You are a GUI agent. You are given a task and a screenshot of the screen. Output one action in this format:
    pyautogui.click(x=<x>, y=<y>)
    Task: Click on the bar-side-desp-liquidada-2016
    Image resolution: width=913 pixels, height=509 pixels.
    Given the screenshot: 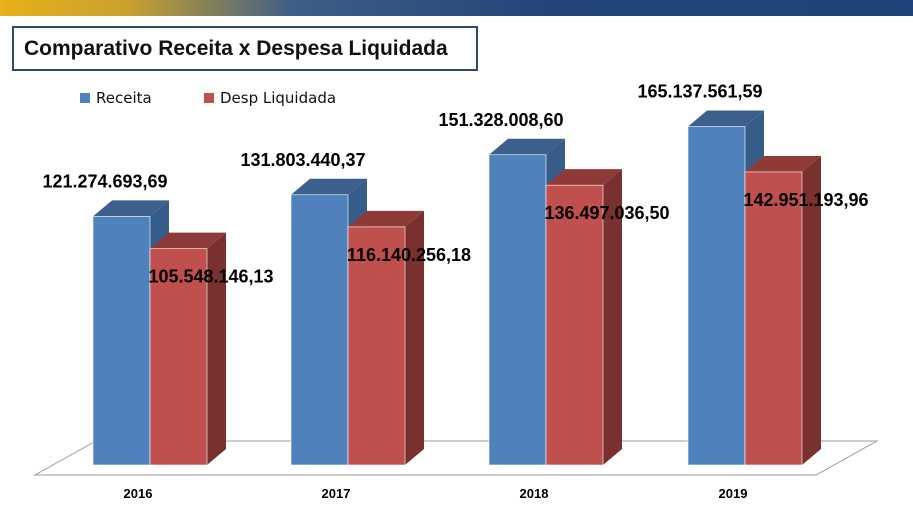 What is the action you would take?
    pyautogui.click(x=216, y=348)
    